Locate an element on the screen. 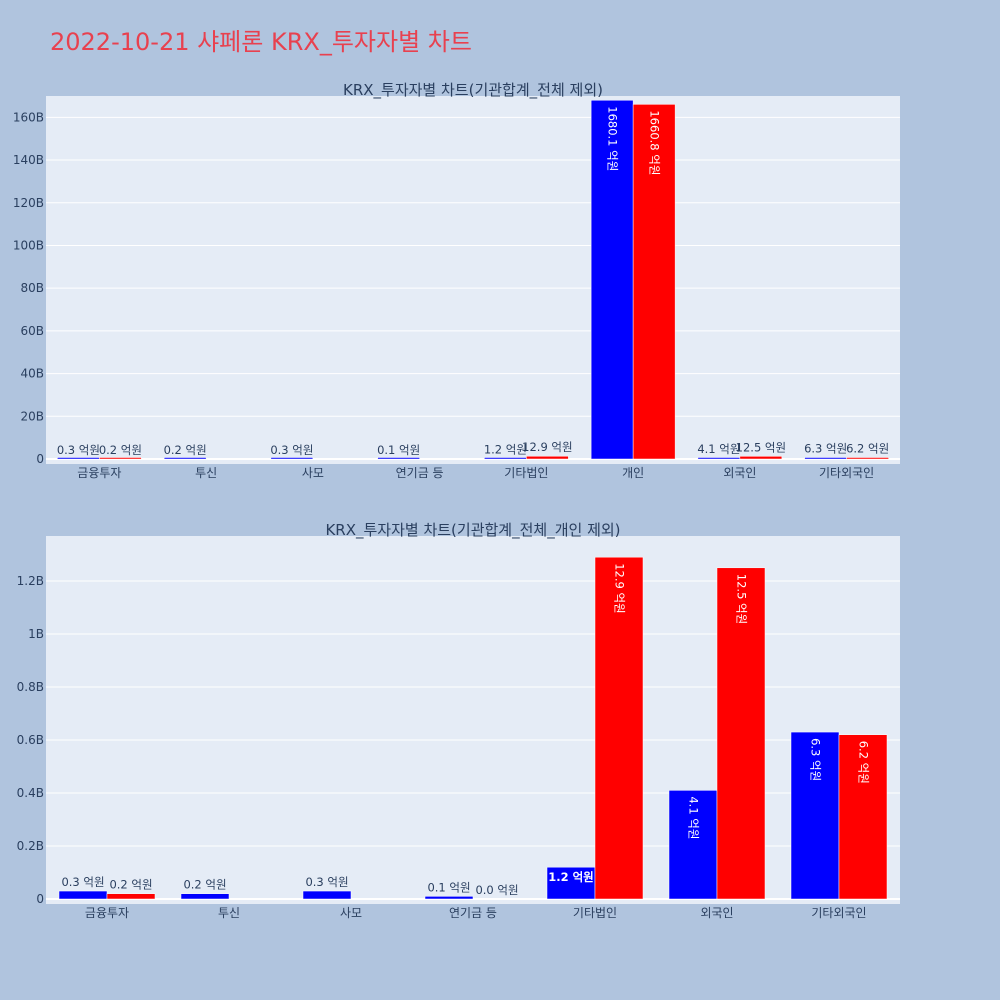 This screenshot has height=1000, width=1000. page-title: 2022-10-21 샤페론 KRX_투자자별 차트 is located at coordinates (261, 42).